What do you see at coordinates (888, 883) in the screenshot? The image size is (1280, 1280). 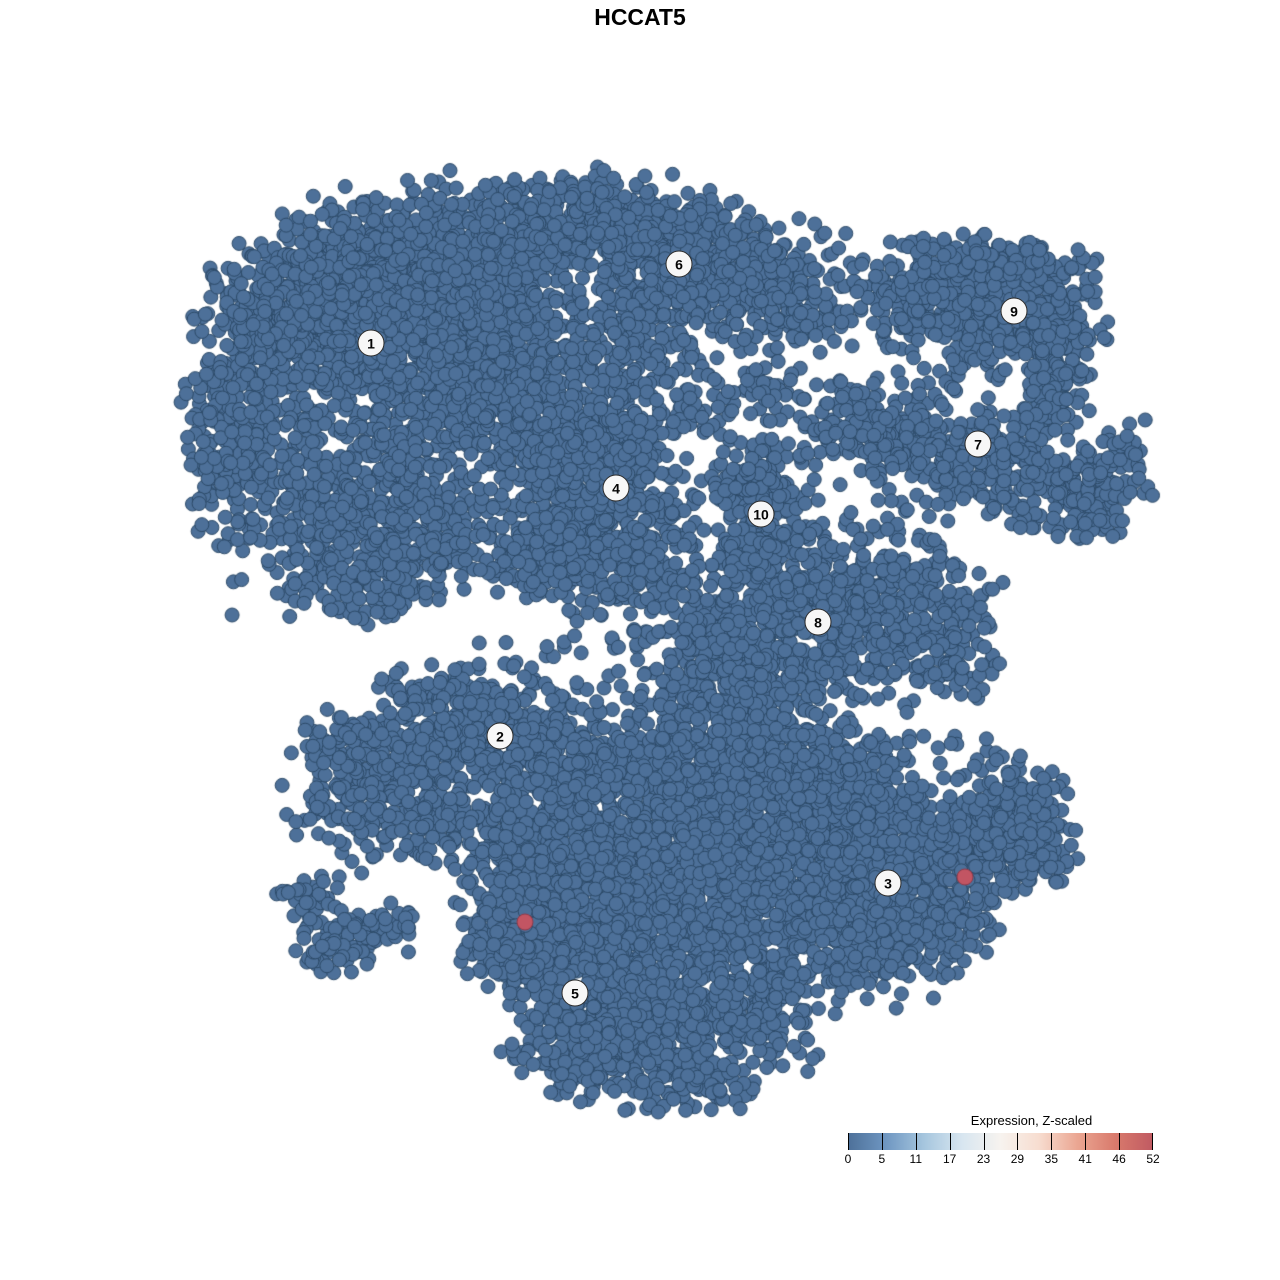 I see `cluster-label-3: 3` at bounding box center [888, 883].